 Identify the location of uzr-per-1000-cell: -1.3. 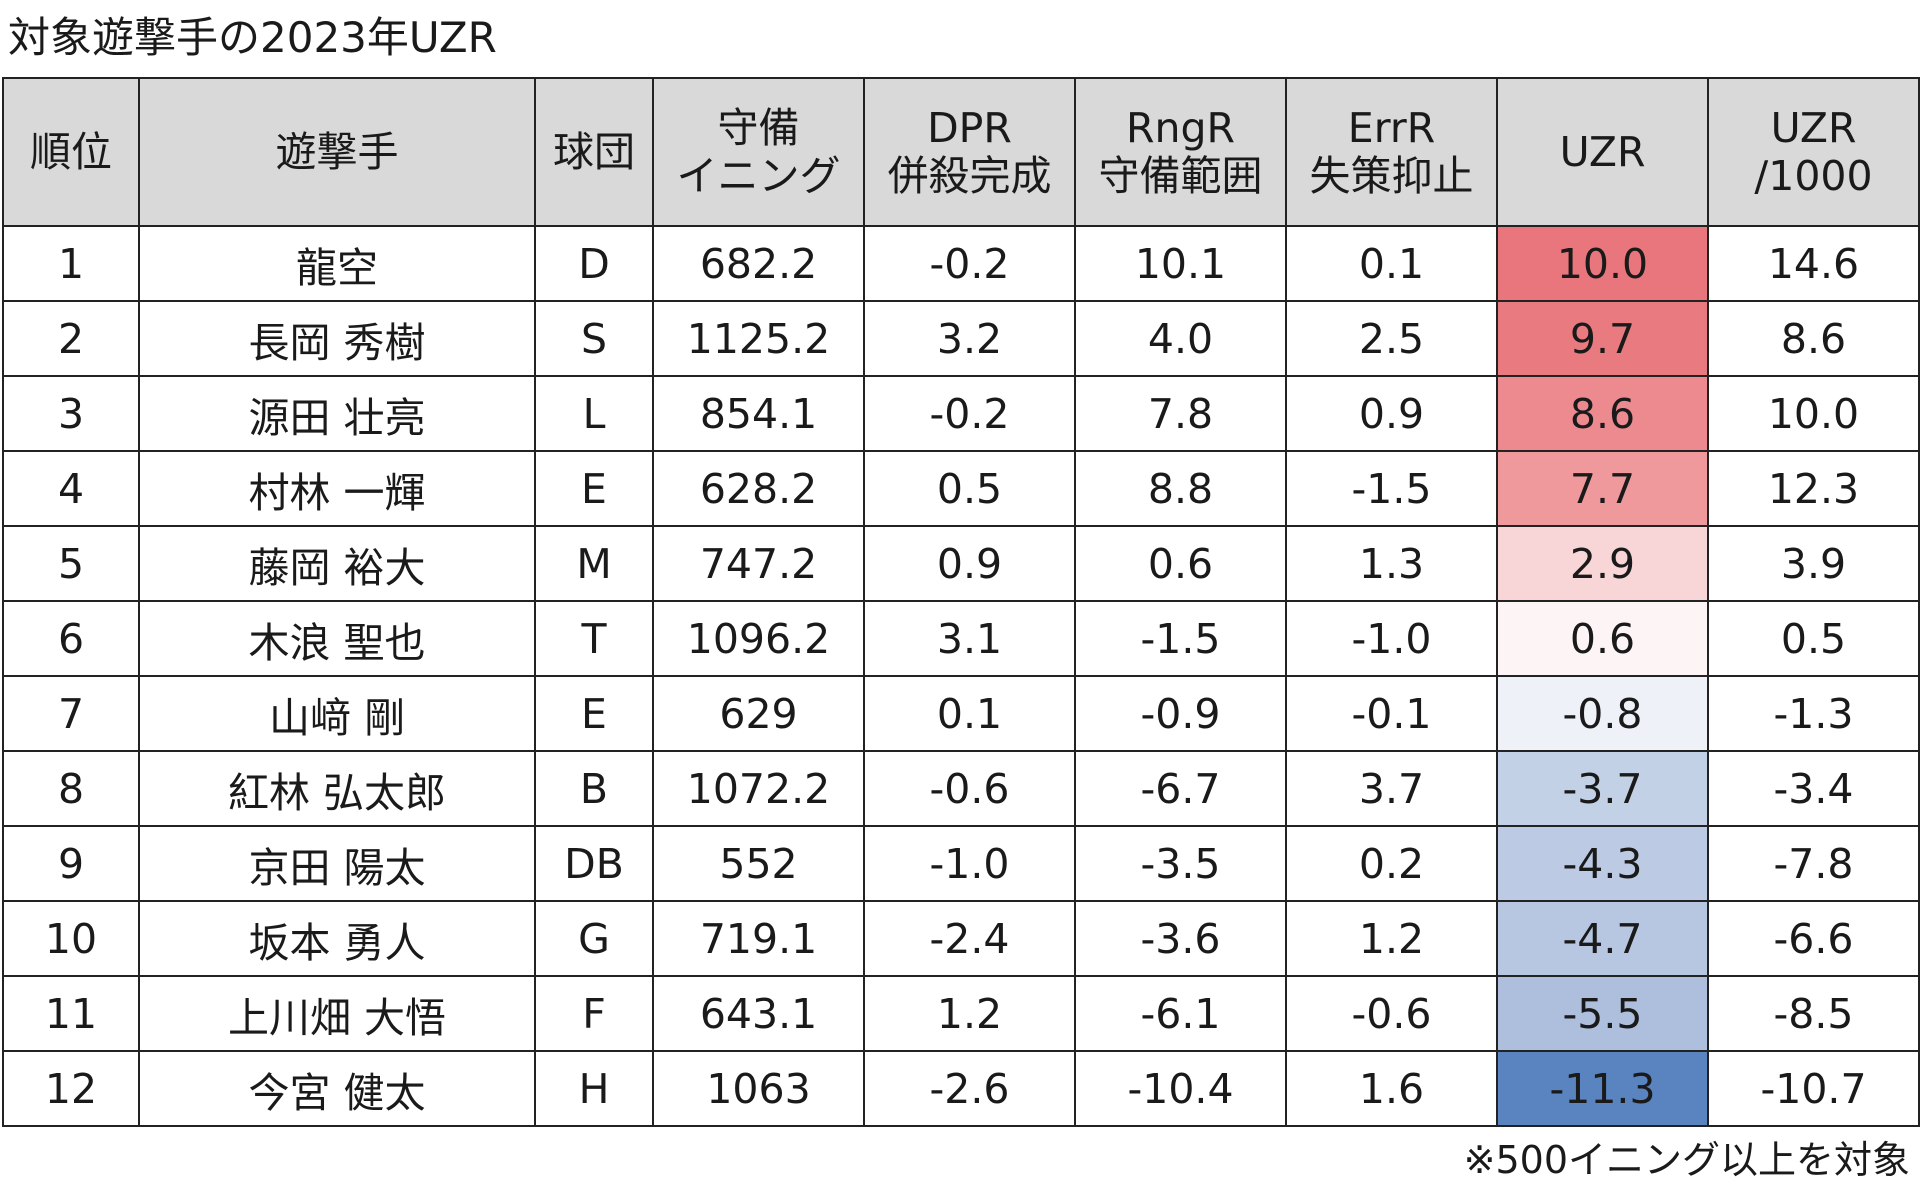
(1813, 713).